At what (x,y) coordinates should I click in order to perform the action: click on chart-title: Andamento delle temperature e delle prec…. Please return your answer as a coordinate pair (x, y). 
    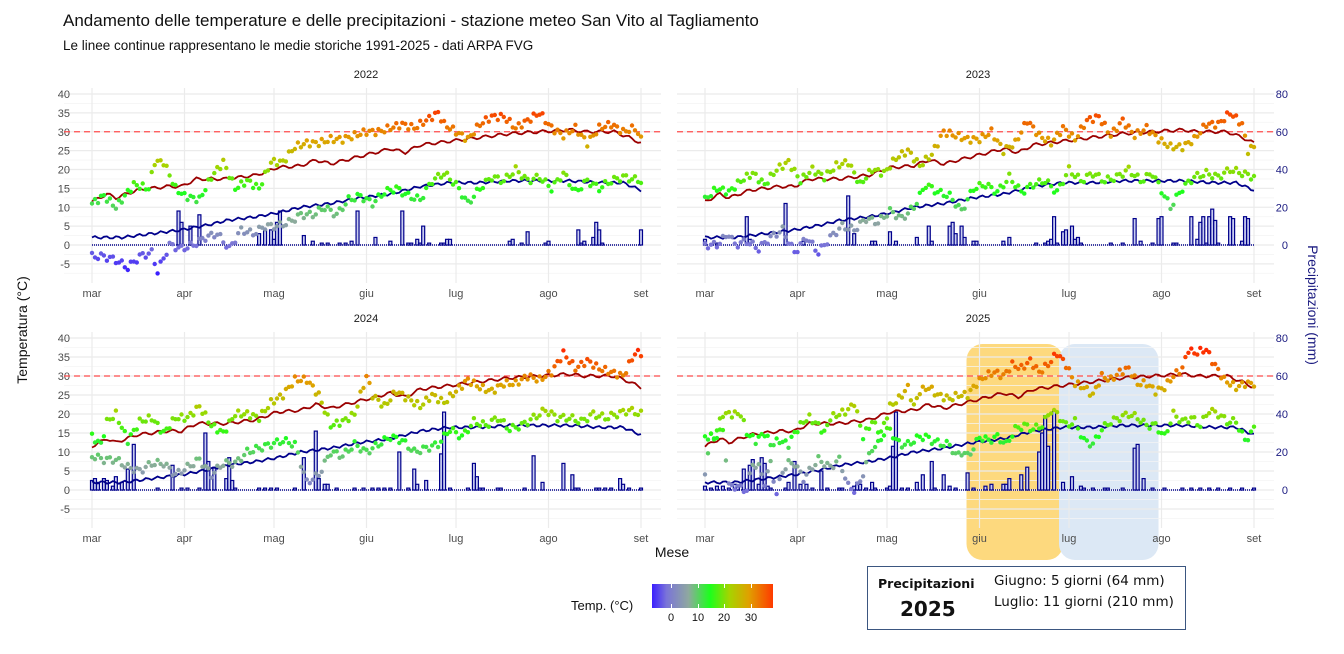
    Looking at the image, I should click on (411, 20).